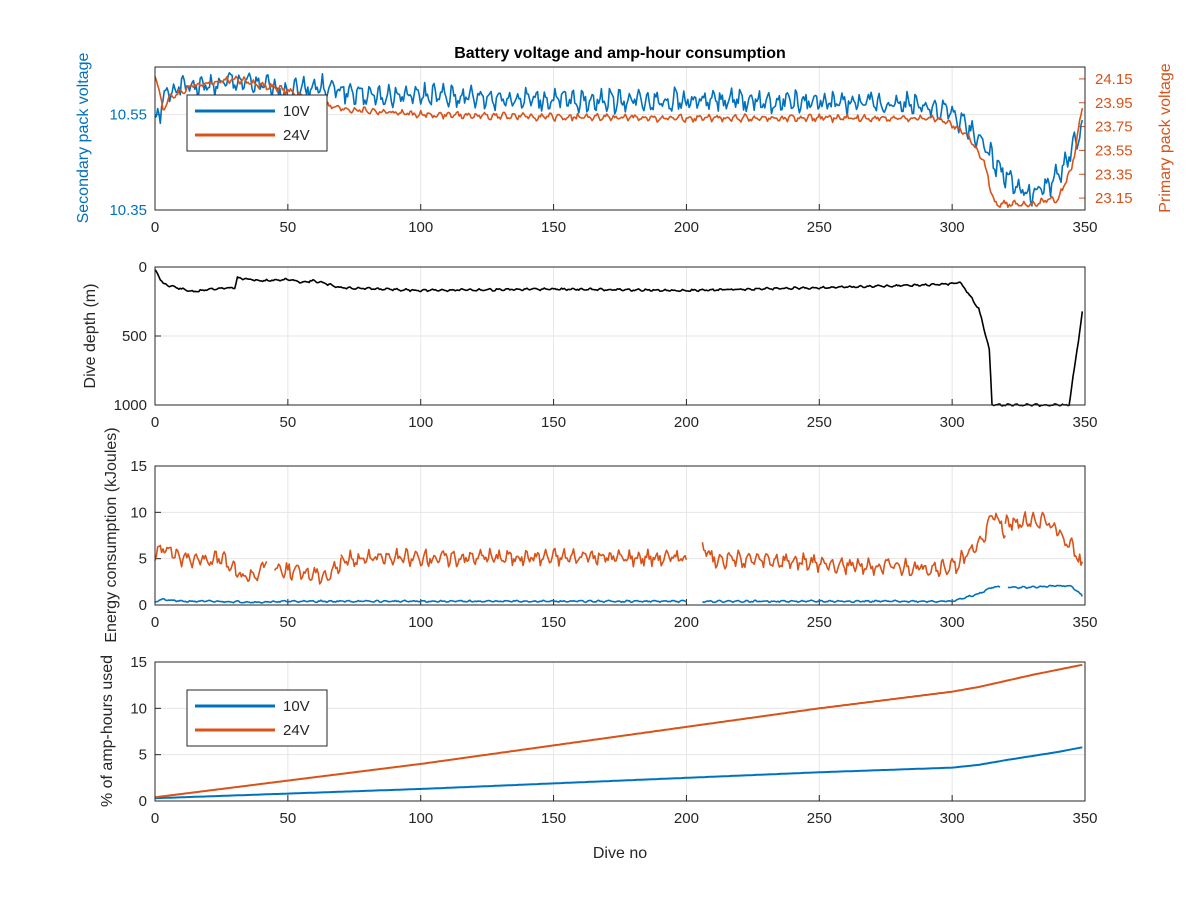 The height and width of the screenshot is (900, 1200). Describe the element at coordinates (1165, 137) in the screenshot. I see `ylabel-right-voltage: Primary pack voltage` at that location.